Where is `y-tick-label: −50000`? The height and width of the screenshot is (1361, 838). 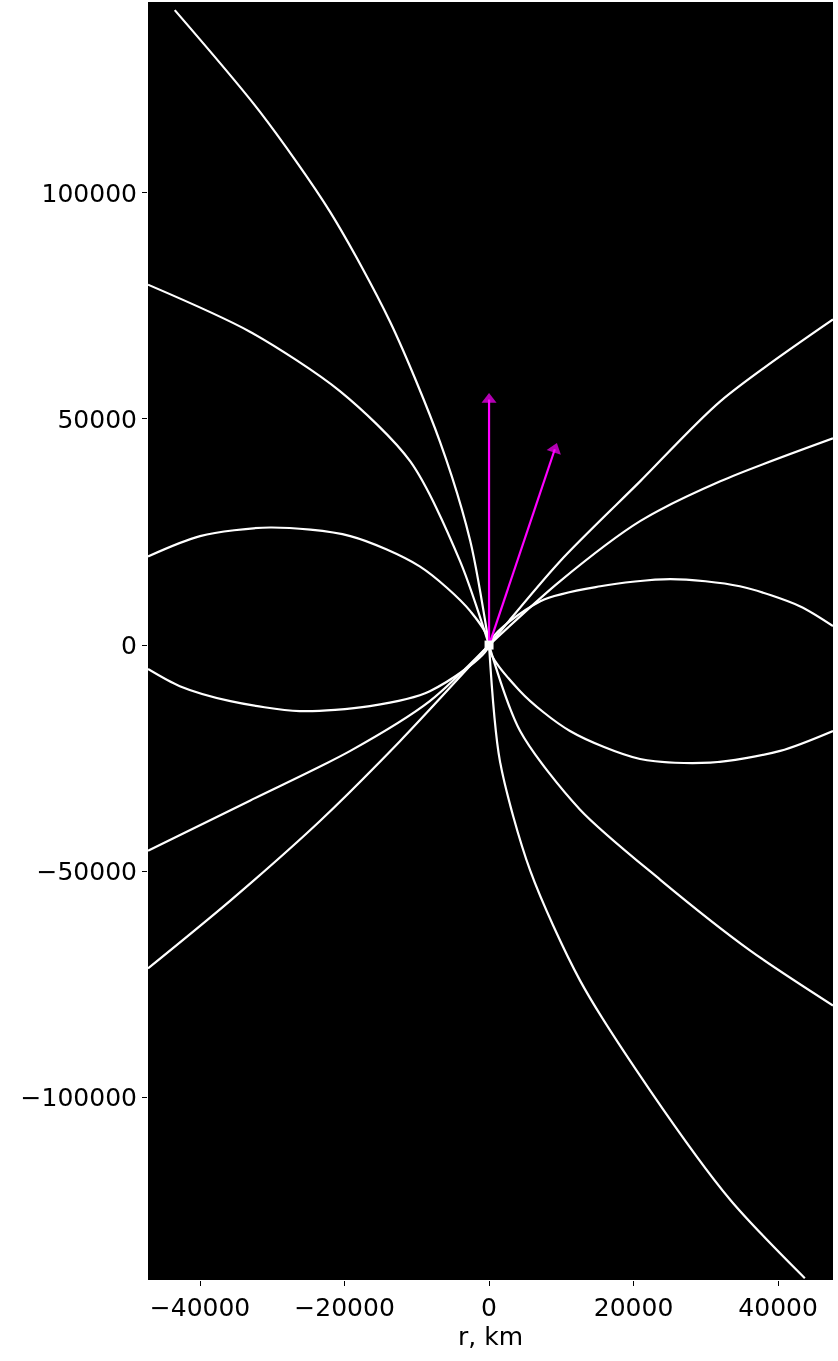 y-tick-label: −50000 is located at coordinates (86, 871).